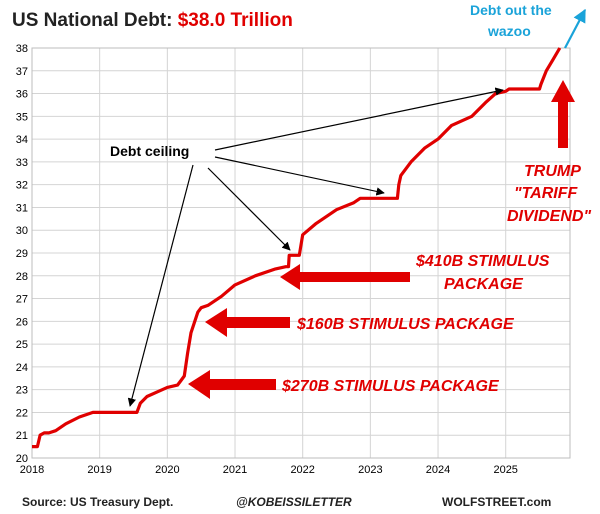 The image size is (600, 514). What do you see at coordinates (370, 470) in the screenshot?
I see `x-tick-label: 2023` at bounding box center [370, 470].